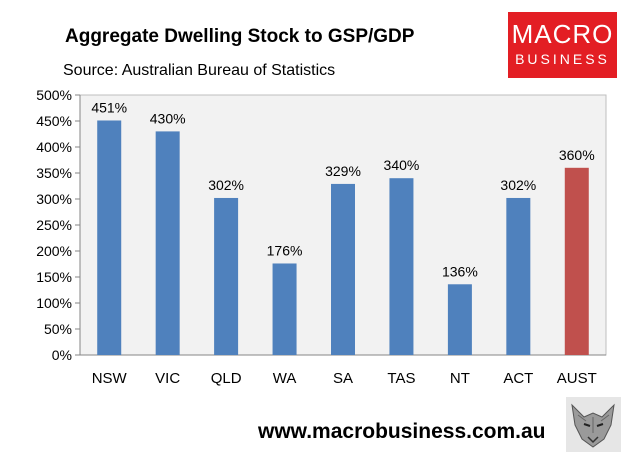  Describe the element at coordinates (54, 277) in the screenshot. I see `y-tick-label: 150%` at that location.